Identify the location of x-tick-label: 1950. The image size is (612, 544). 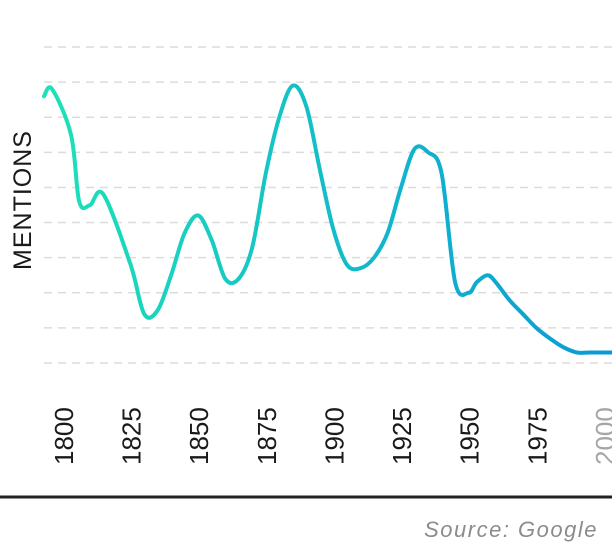
(470, 436).